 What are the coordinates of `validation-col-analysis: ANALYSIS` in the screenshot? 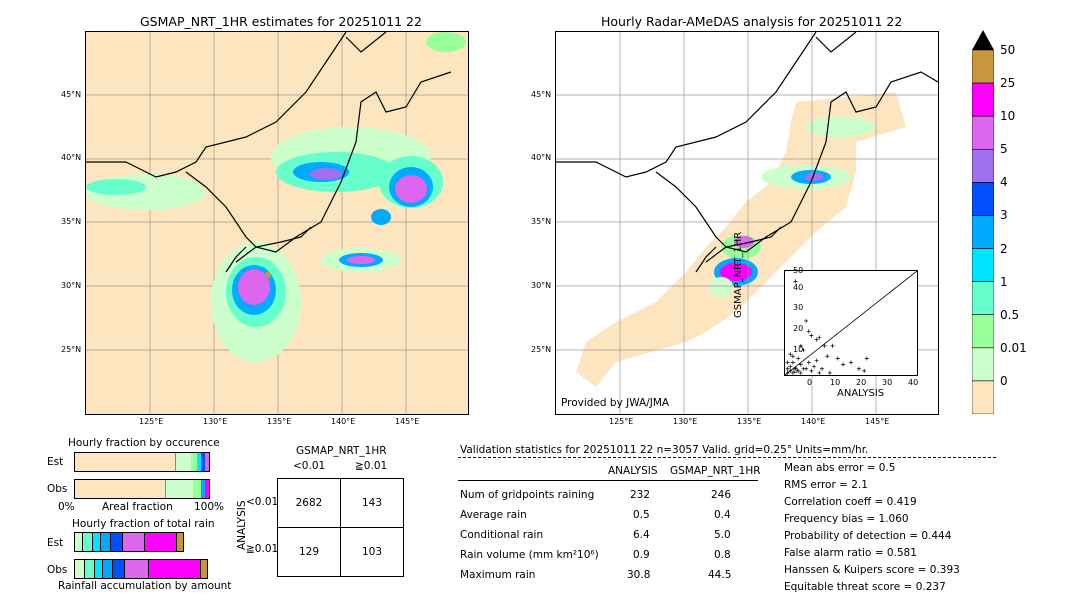 It's located at (633, 471).